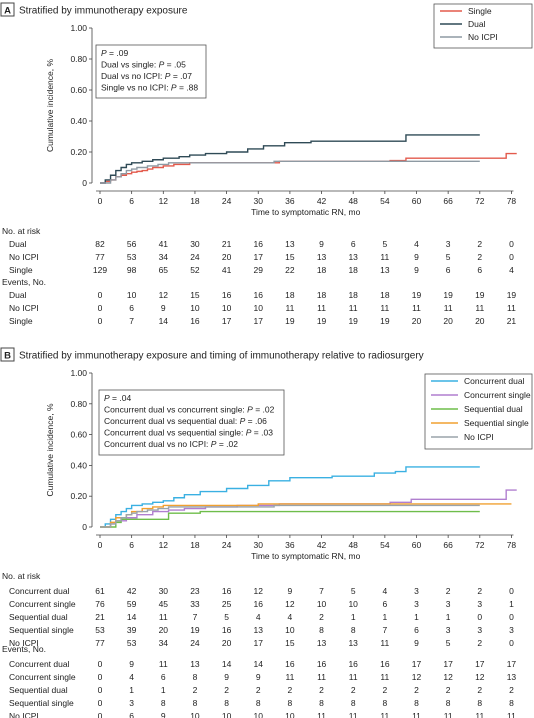 The width and height of the screenshot is (534, 718). Describe the element at coordinates (131, 664) in the screenshot. I see `events-value: 9` at that location.